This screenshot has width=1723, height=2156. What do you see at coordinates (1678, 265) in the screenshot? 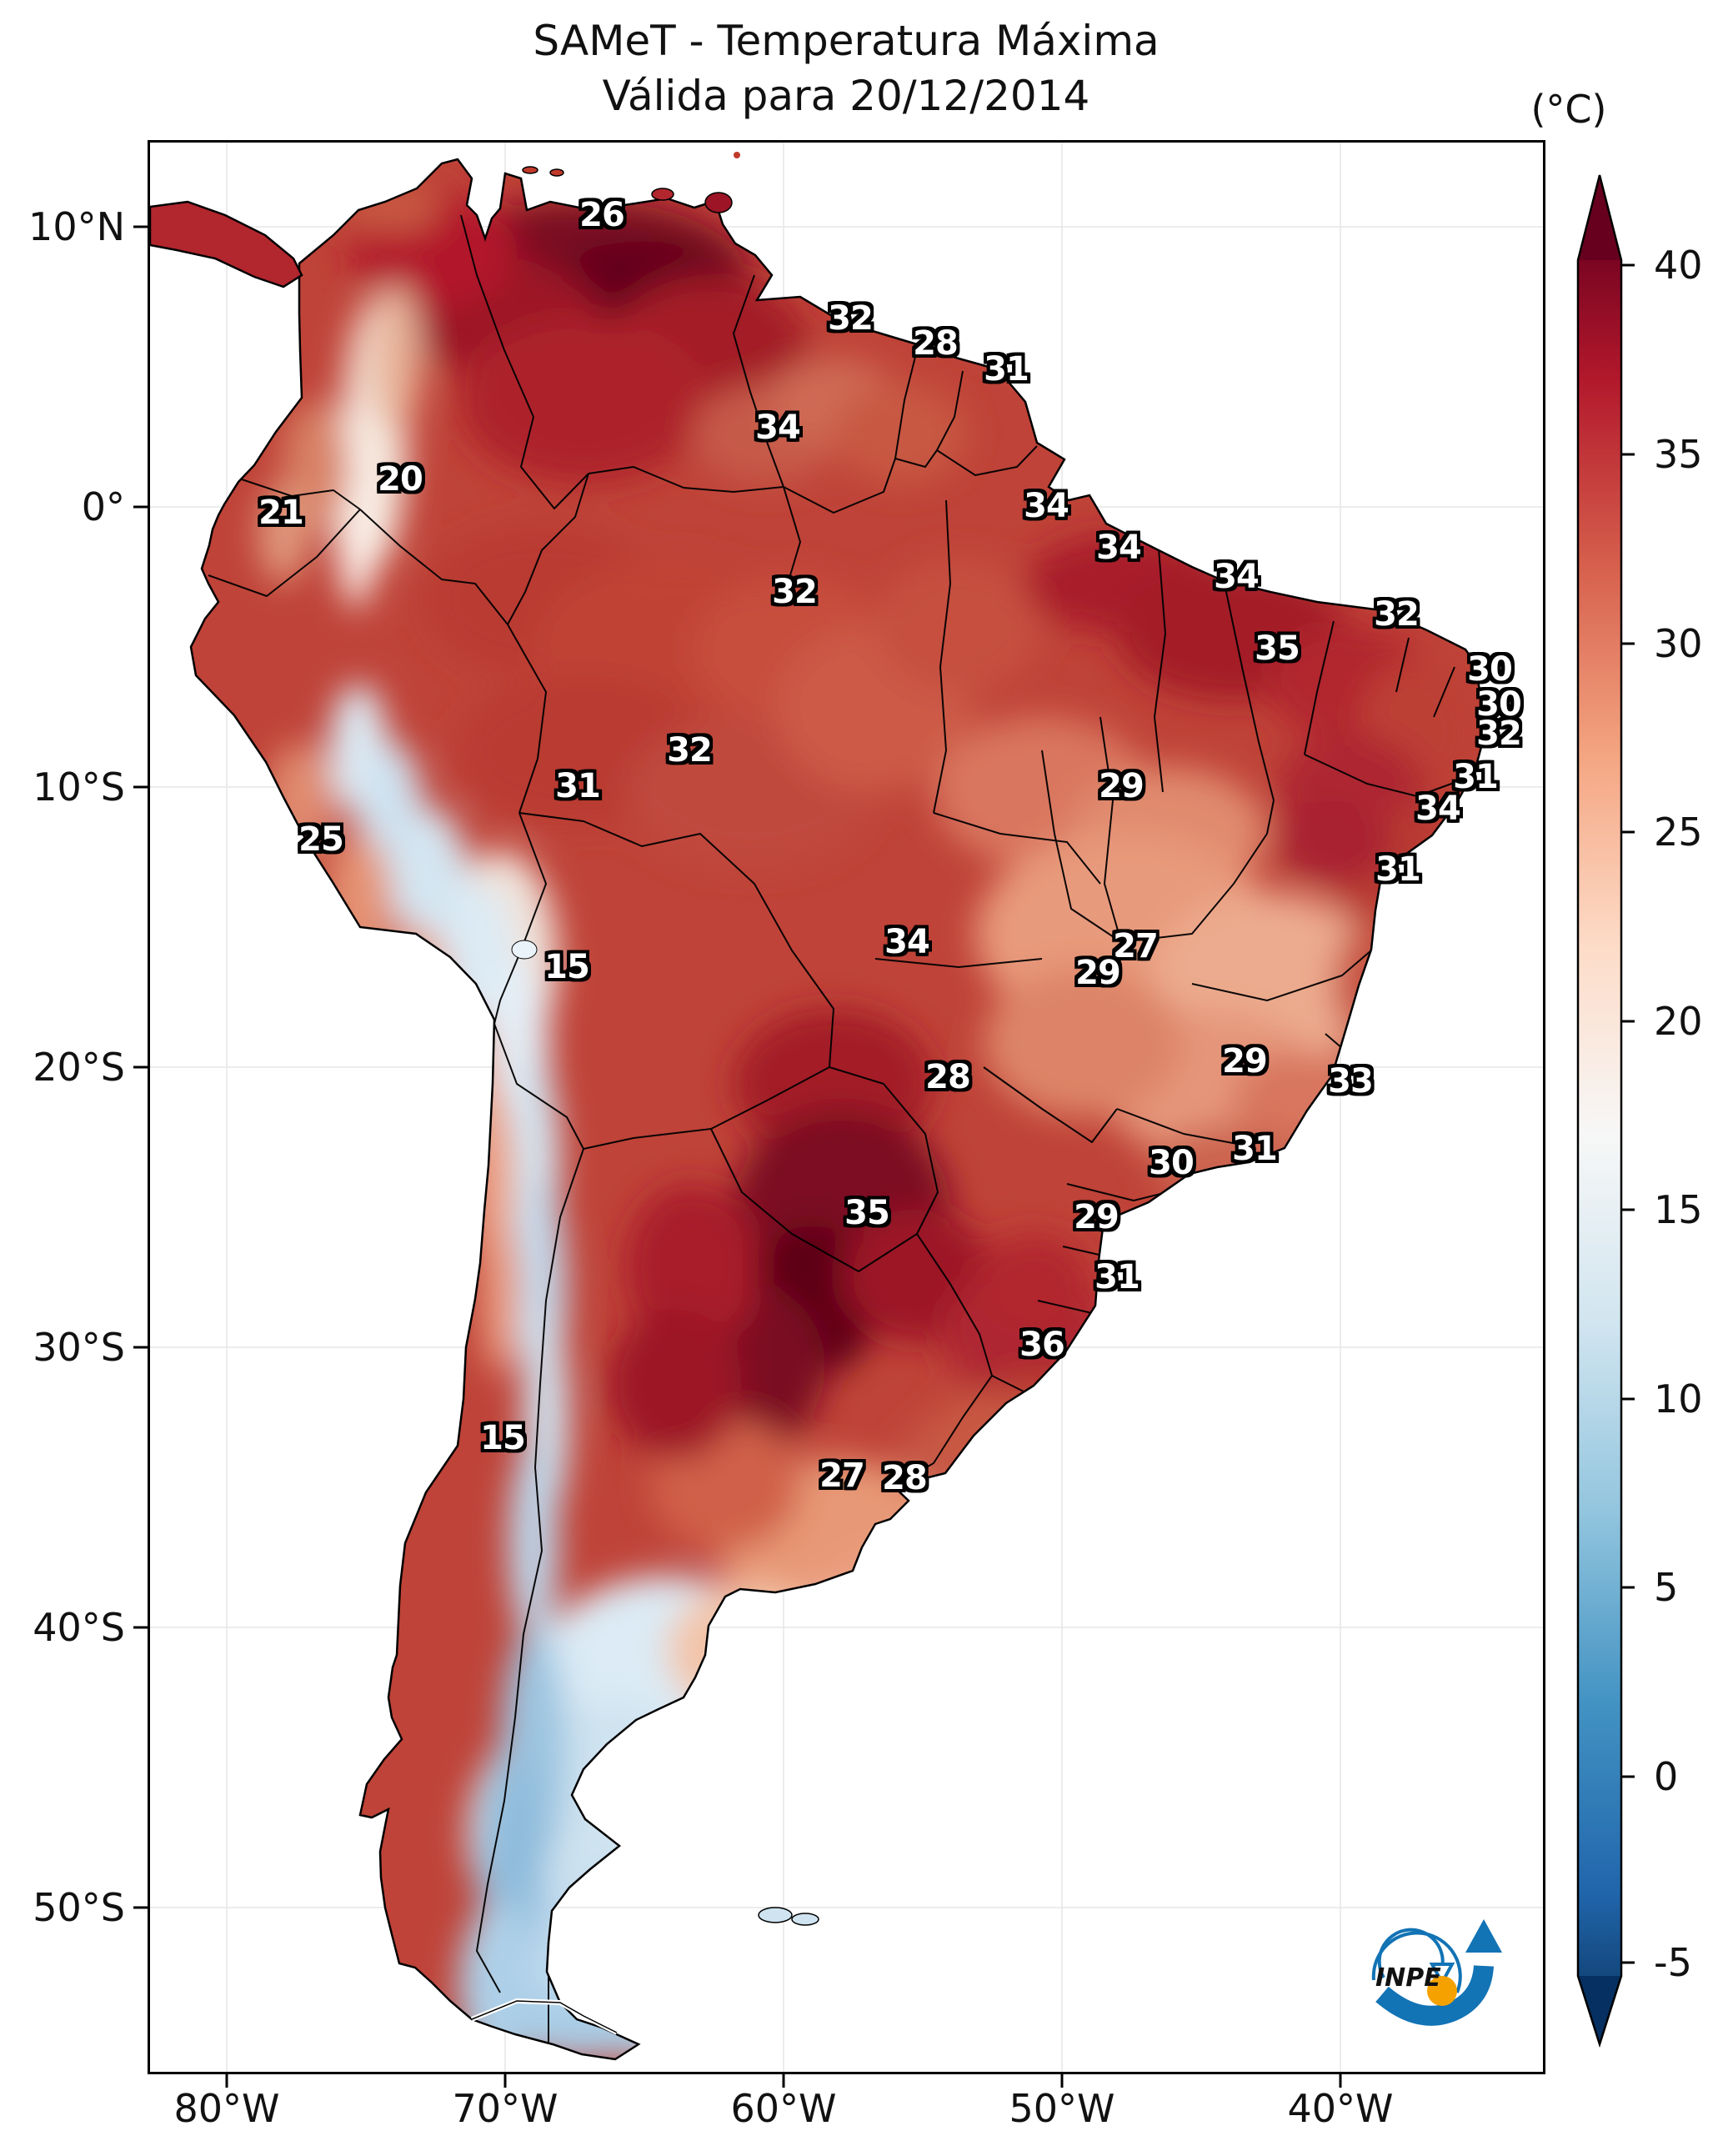
I see `colorbar-tick-label: 40` at bounding box center [1678, 265].